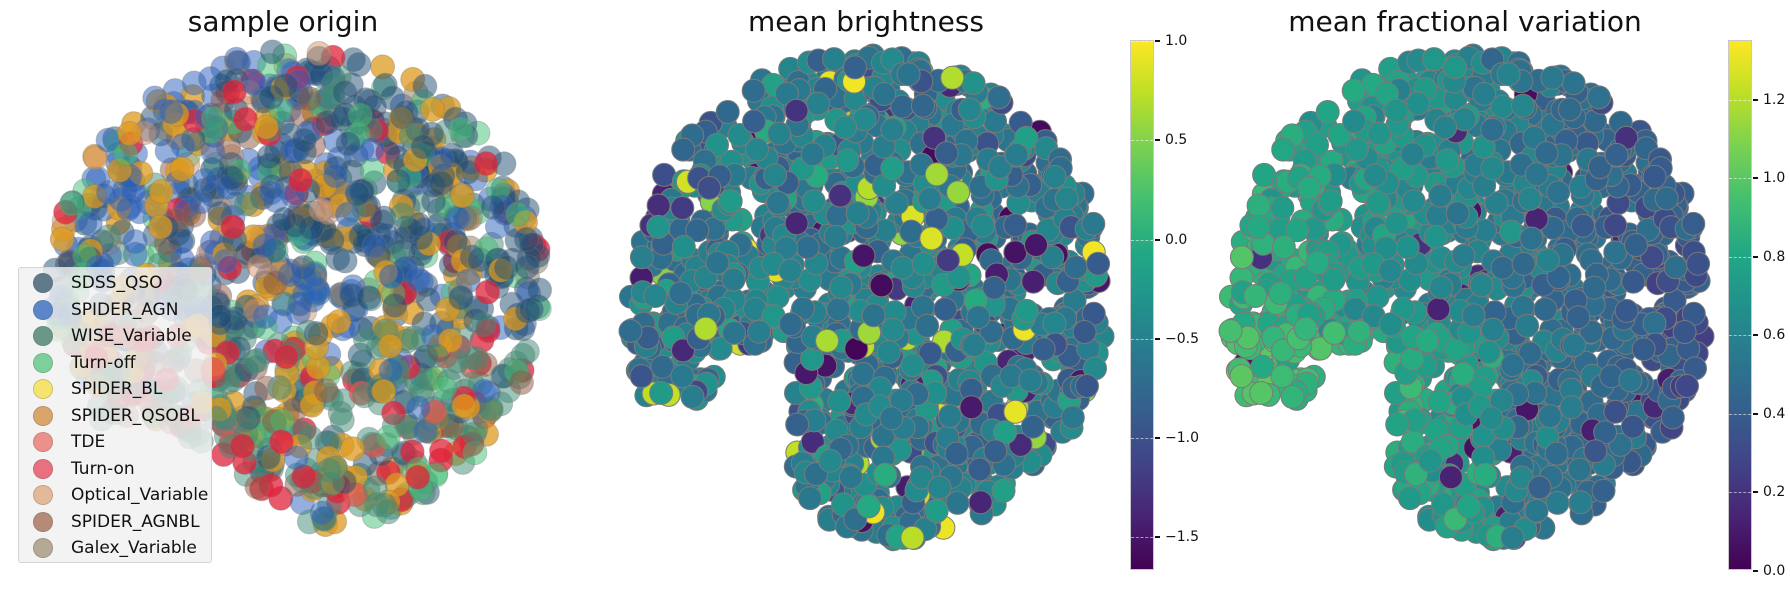 The height and width of the screenshot is (590, 1790). I want to click on legend-label: Optical_Variable, so click(140, 495).